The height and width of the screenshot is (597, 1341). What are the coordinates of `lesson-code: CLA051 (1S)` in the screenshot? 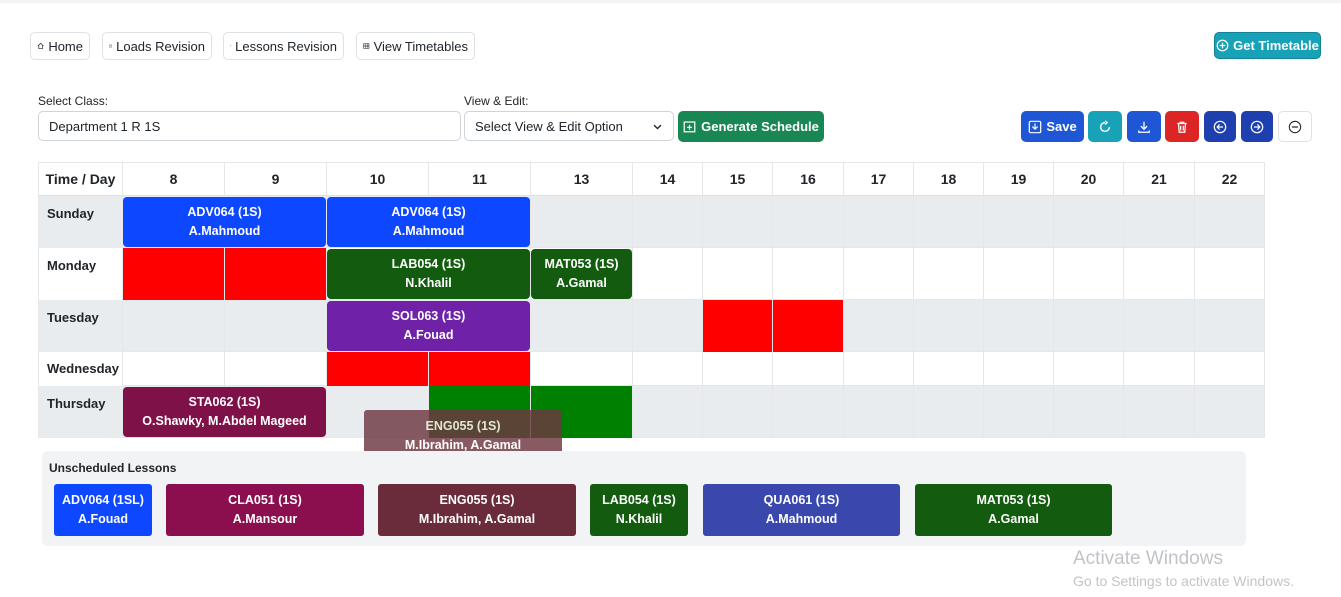 It's located at (265, 500).